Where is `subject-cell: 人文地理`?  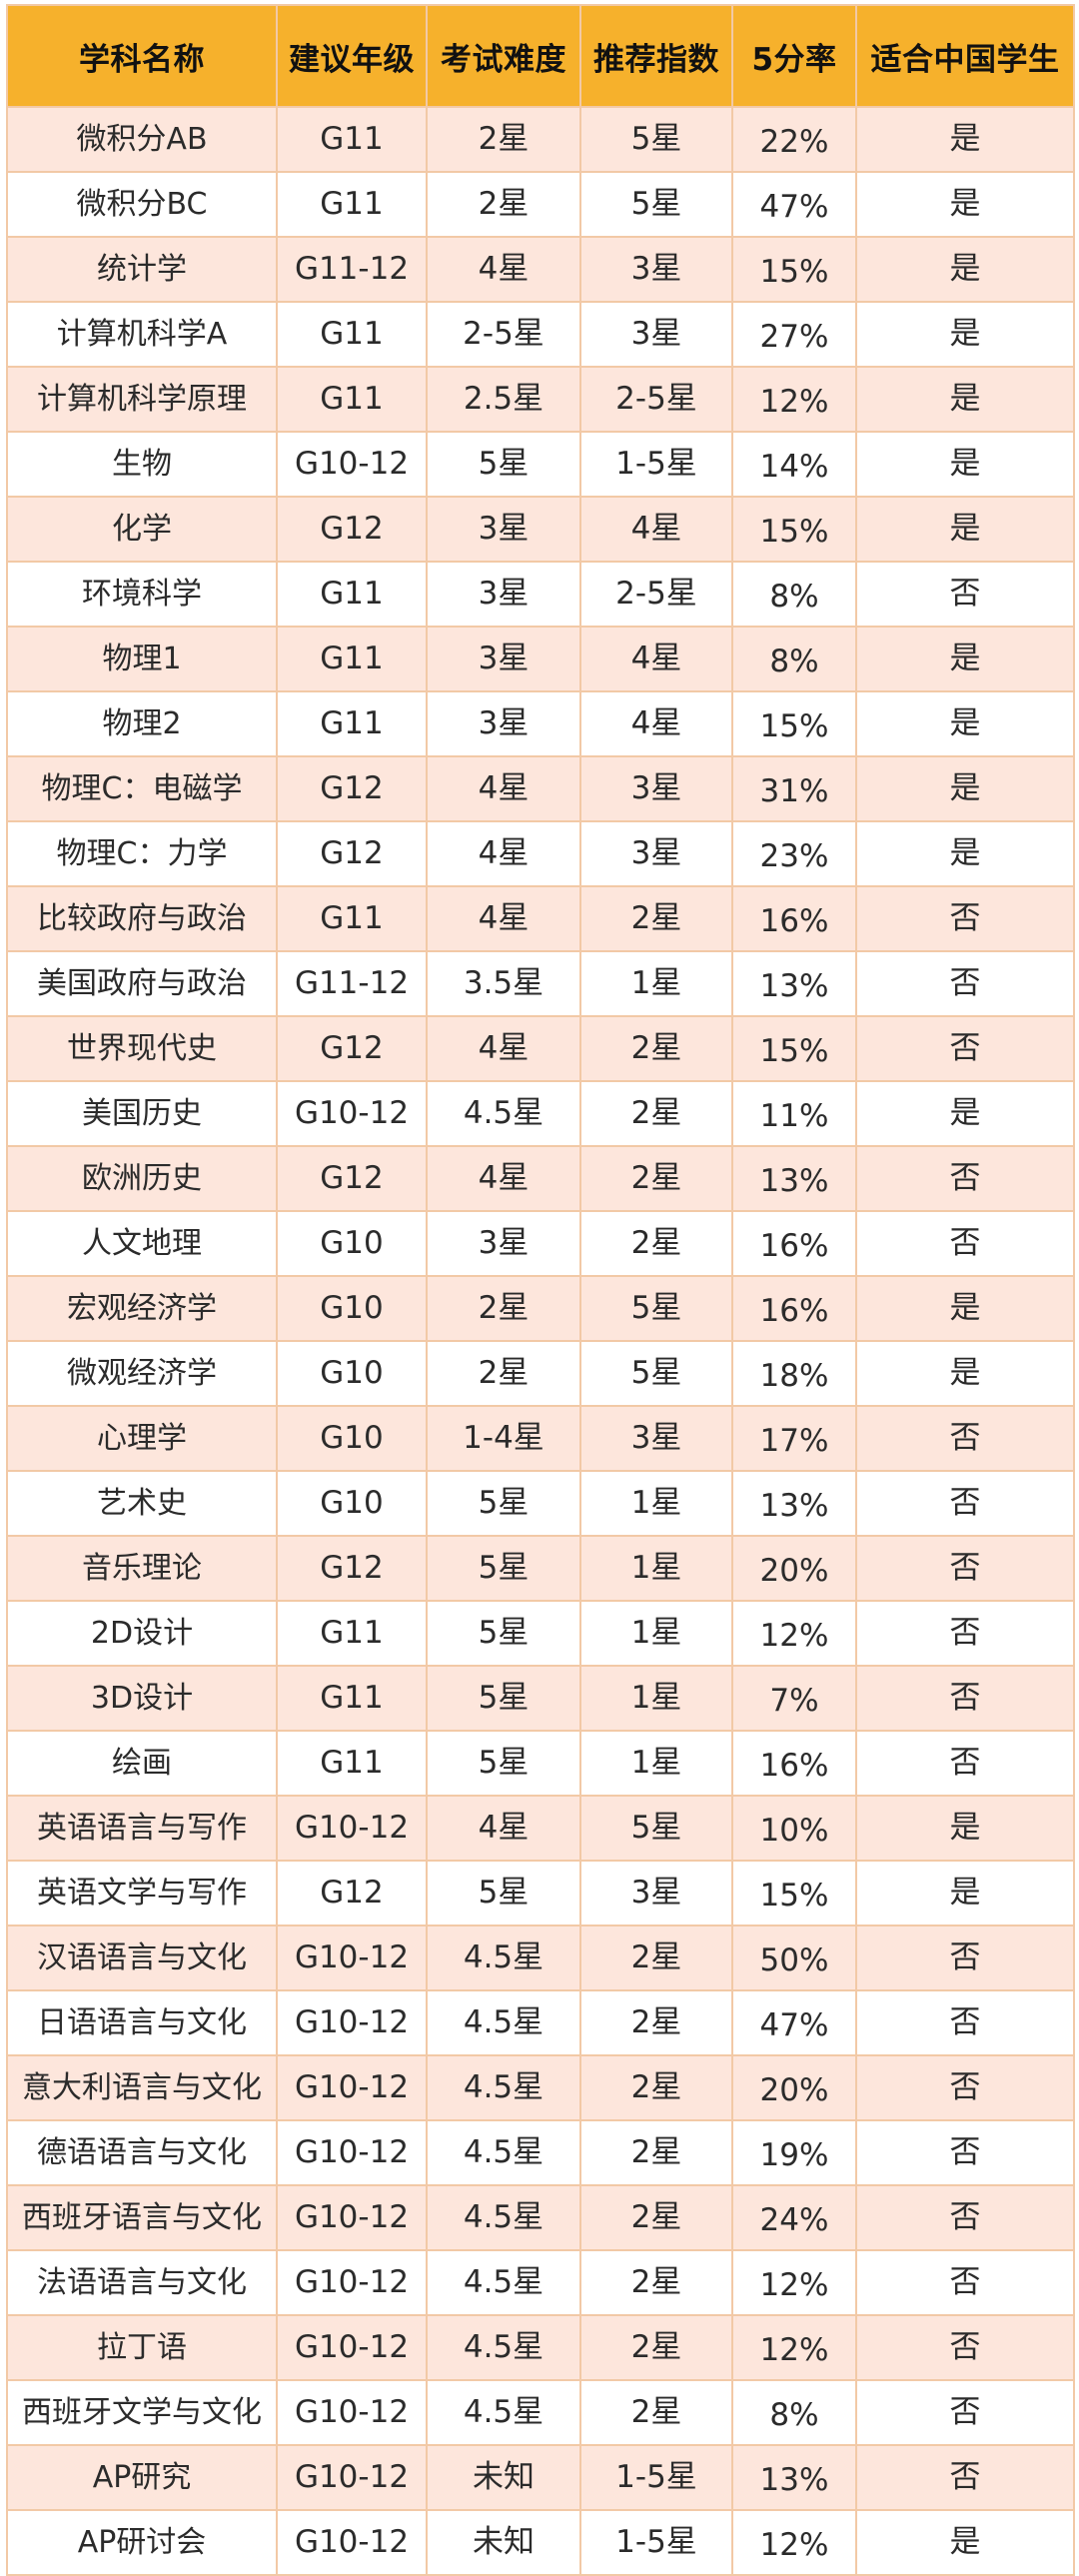
subject-cell: 人文地理 is located at coordinates (142, 1243).